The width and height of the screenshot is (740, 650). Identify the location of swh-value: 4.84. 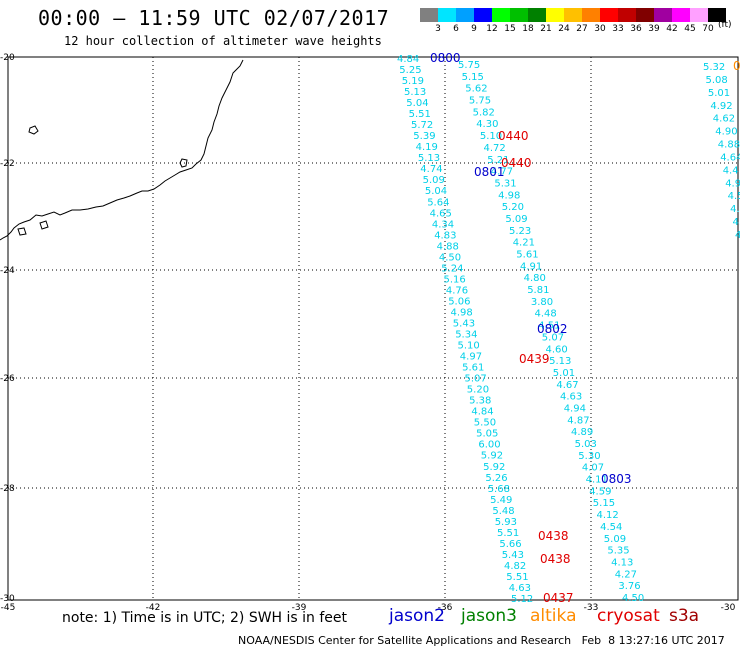
(482, 412).